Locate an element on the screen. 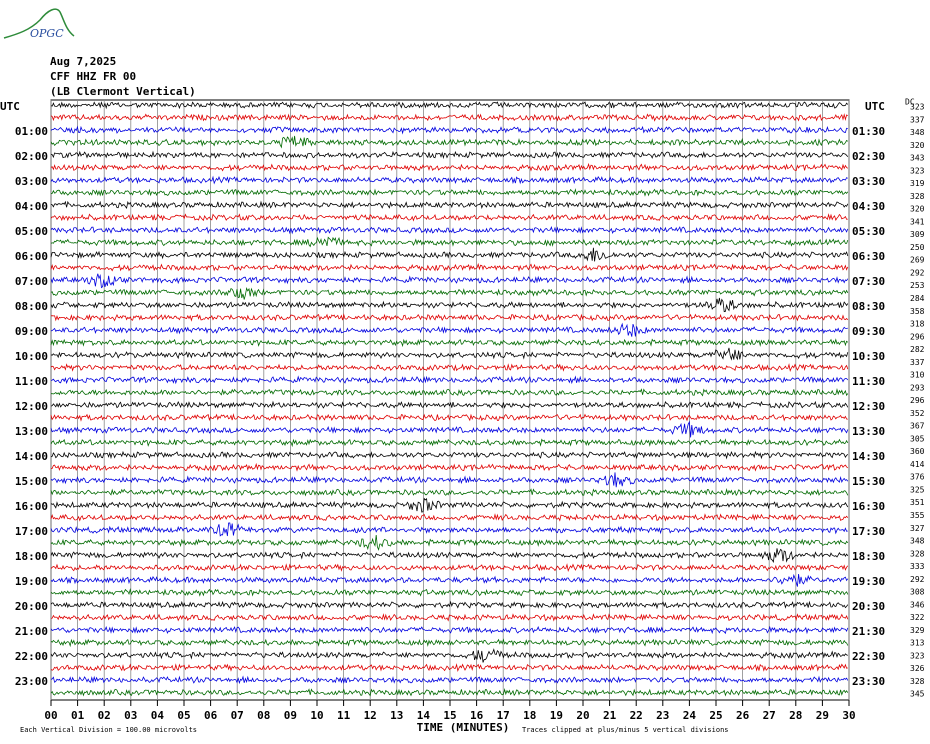 This screenshot has width=930, height=744. row-label-left: 10:00 is located at coordinates (31, 356).